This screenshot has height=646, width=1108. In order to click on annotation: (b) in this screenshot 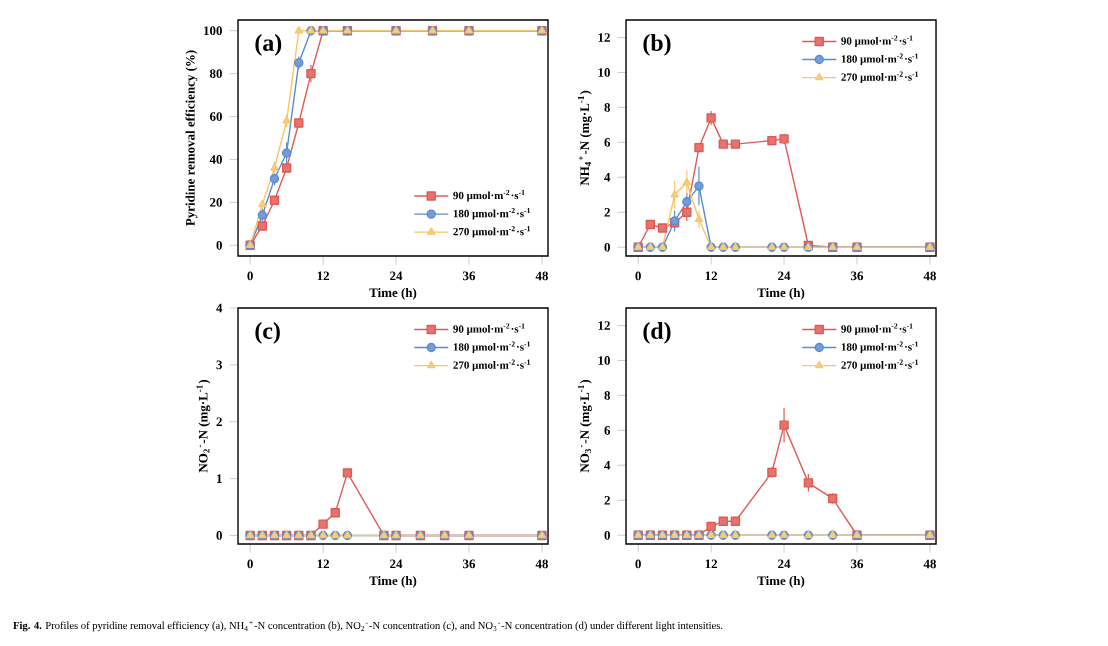, I will do `click(657, 45)`.